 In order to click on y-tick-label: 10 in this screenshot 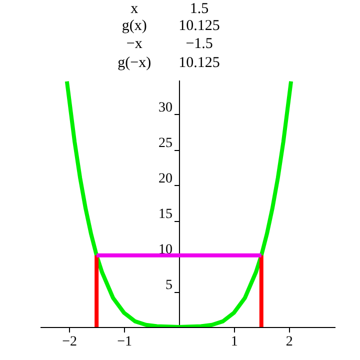, I will do `click(165, 250)`.